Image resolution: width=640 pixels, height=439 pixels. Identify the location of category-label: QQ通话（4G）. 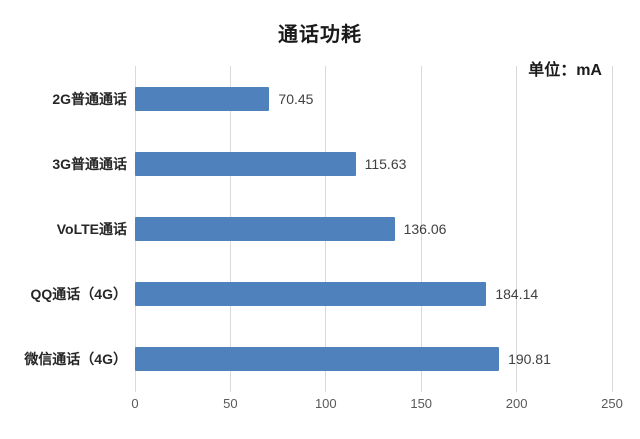
(78, 294).